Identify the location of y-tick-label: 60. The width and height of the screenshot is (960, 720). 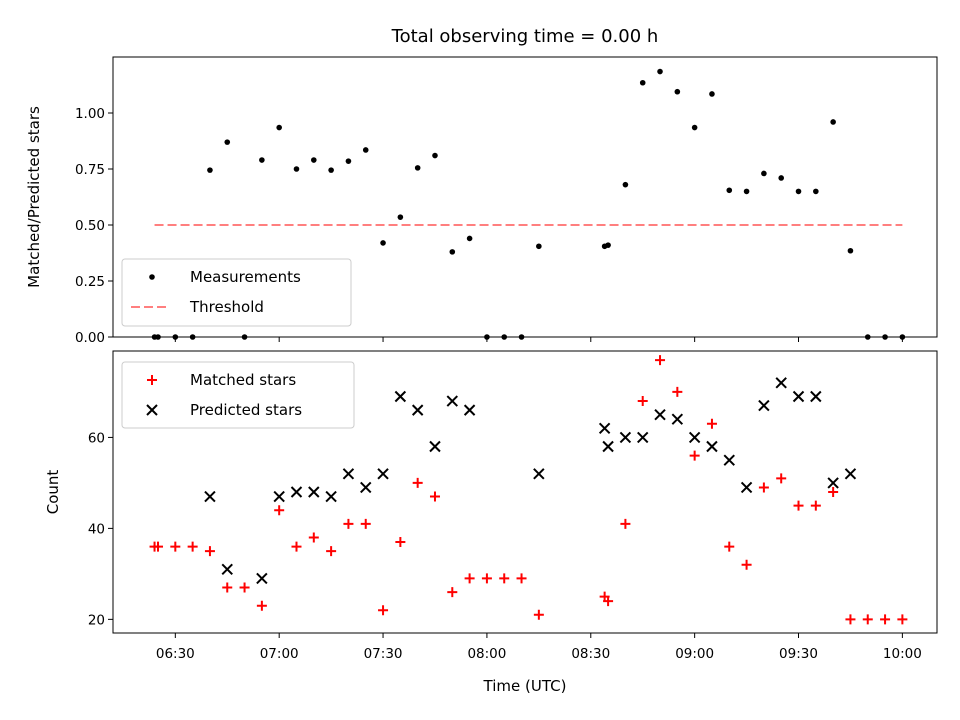
(96, 438).